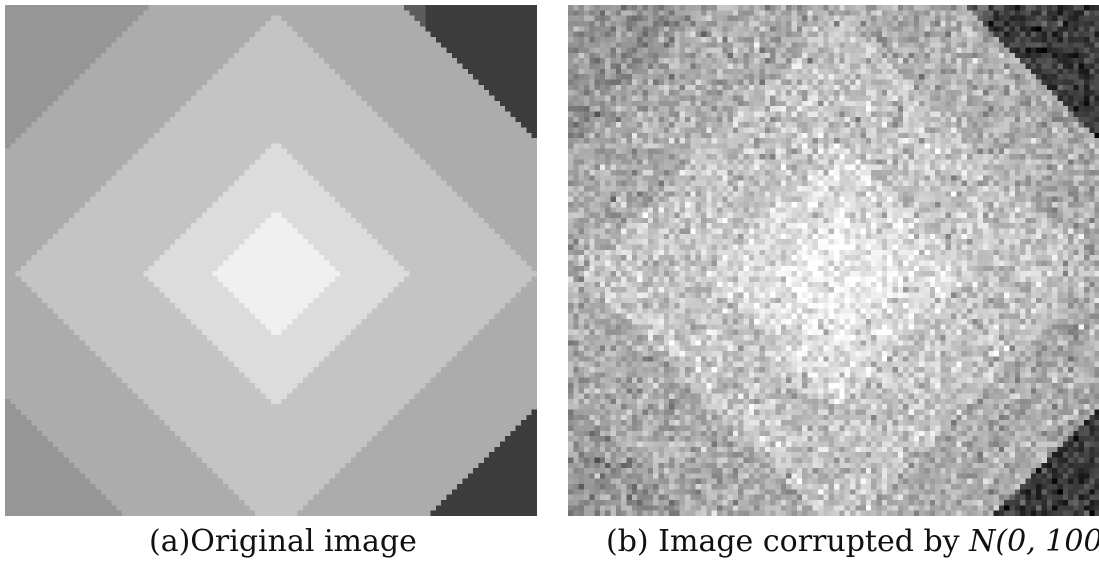  Describe the element at coordinates (809, 541) in the screenshot. I see `caption-b-text: Image corrupted by` at that location.